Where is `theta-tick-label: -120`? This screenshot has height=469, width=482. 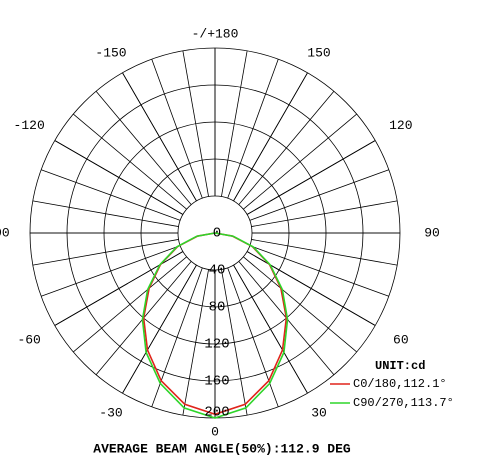 theta-tick-label: -120 is located at coordinates (29, 125).